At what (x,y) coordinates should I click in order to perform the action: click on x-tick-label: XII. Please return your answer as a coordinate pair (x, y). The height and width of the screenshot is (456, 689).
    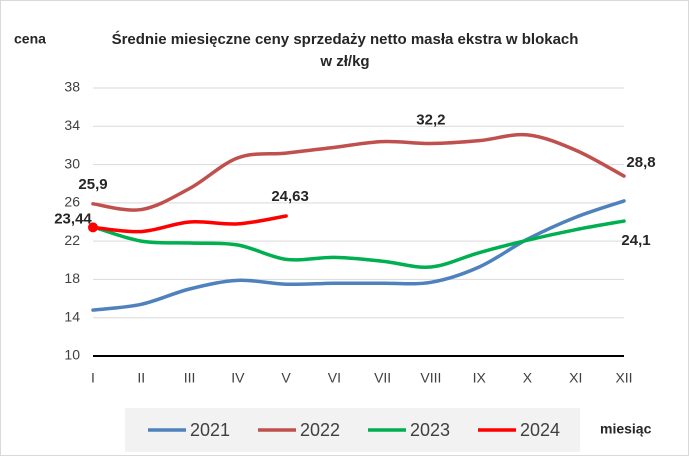
    Looking at the image, I should click on (623, 378).